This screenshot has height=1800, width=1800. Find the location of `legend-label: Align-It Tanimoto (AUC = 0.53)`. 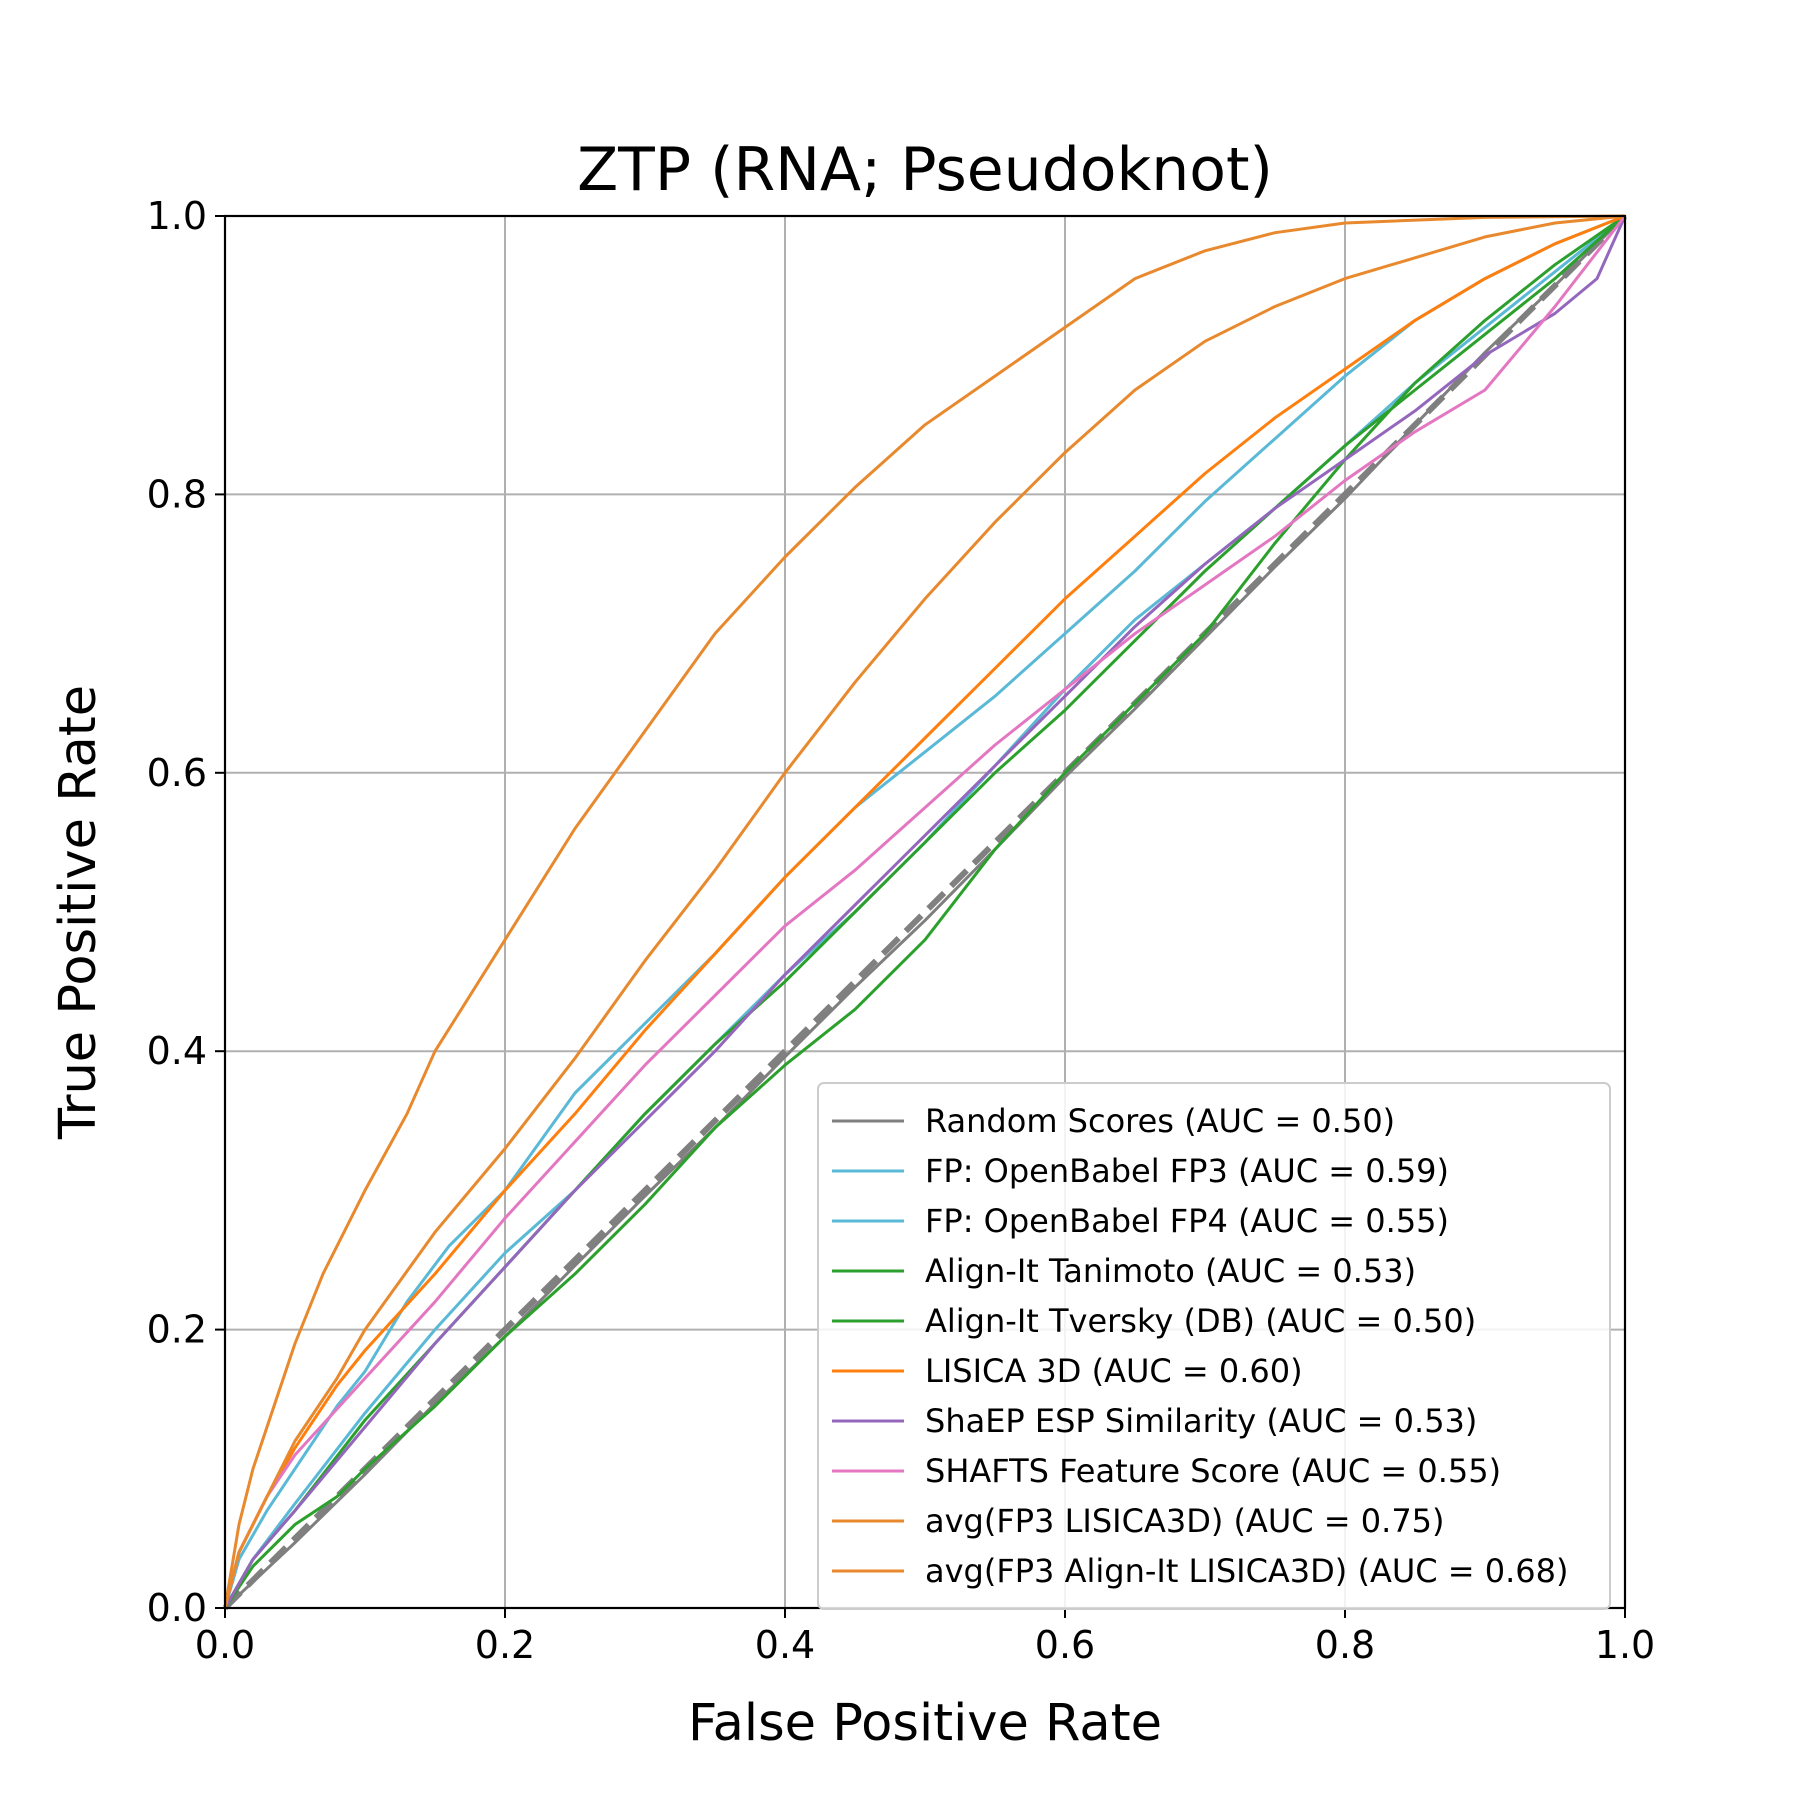

legend-label: Align-It Tanimoto (AUC = 0.53) is located at coordinates (1170, 1271).